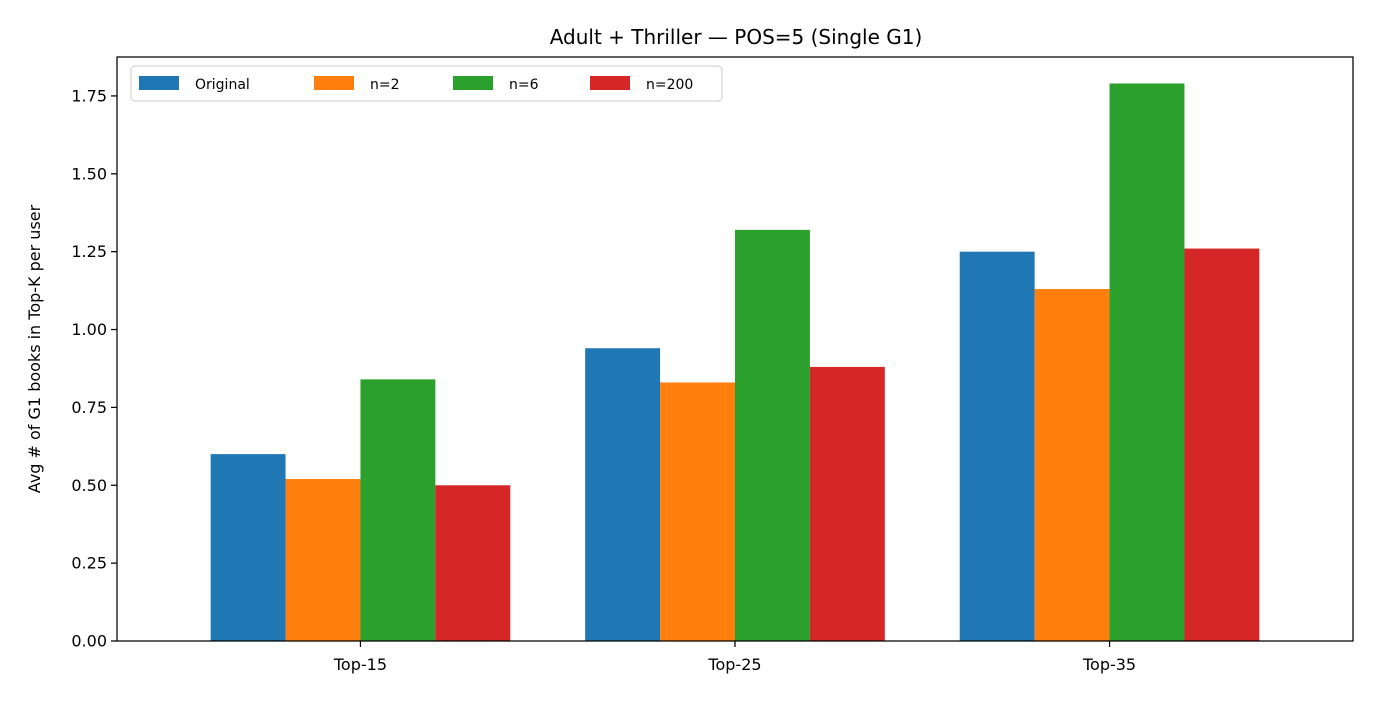 This screenshot has height=704, width=1376. Describe the element at coordinates (89, 95) in the screenshot. I see `y-tick-label: 1.75` at that location.